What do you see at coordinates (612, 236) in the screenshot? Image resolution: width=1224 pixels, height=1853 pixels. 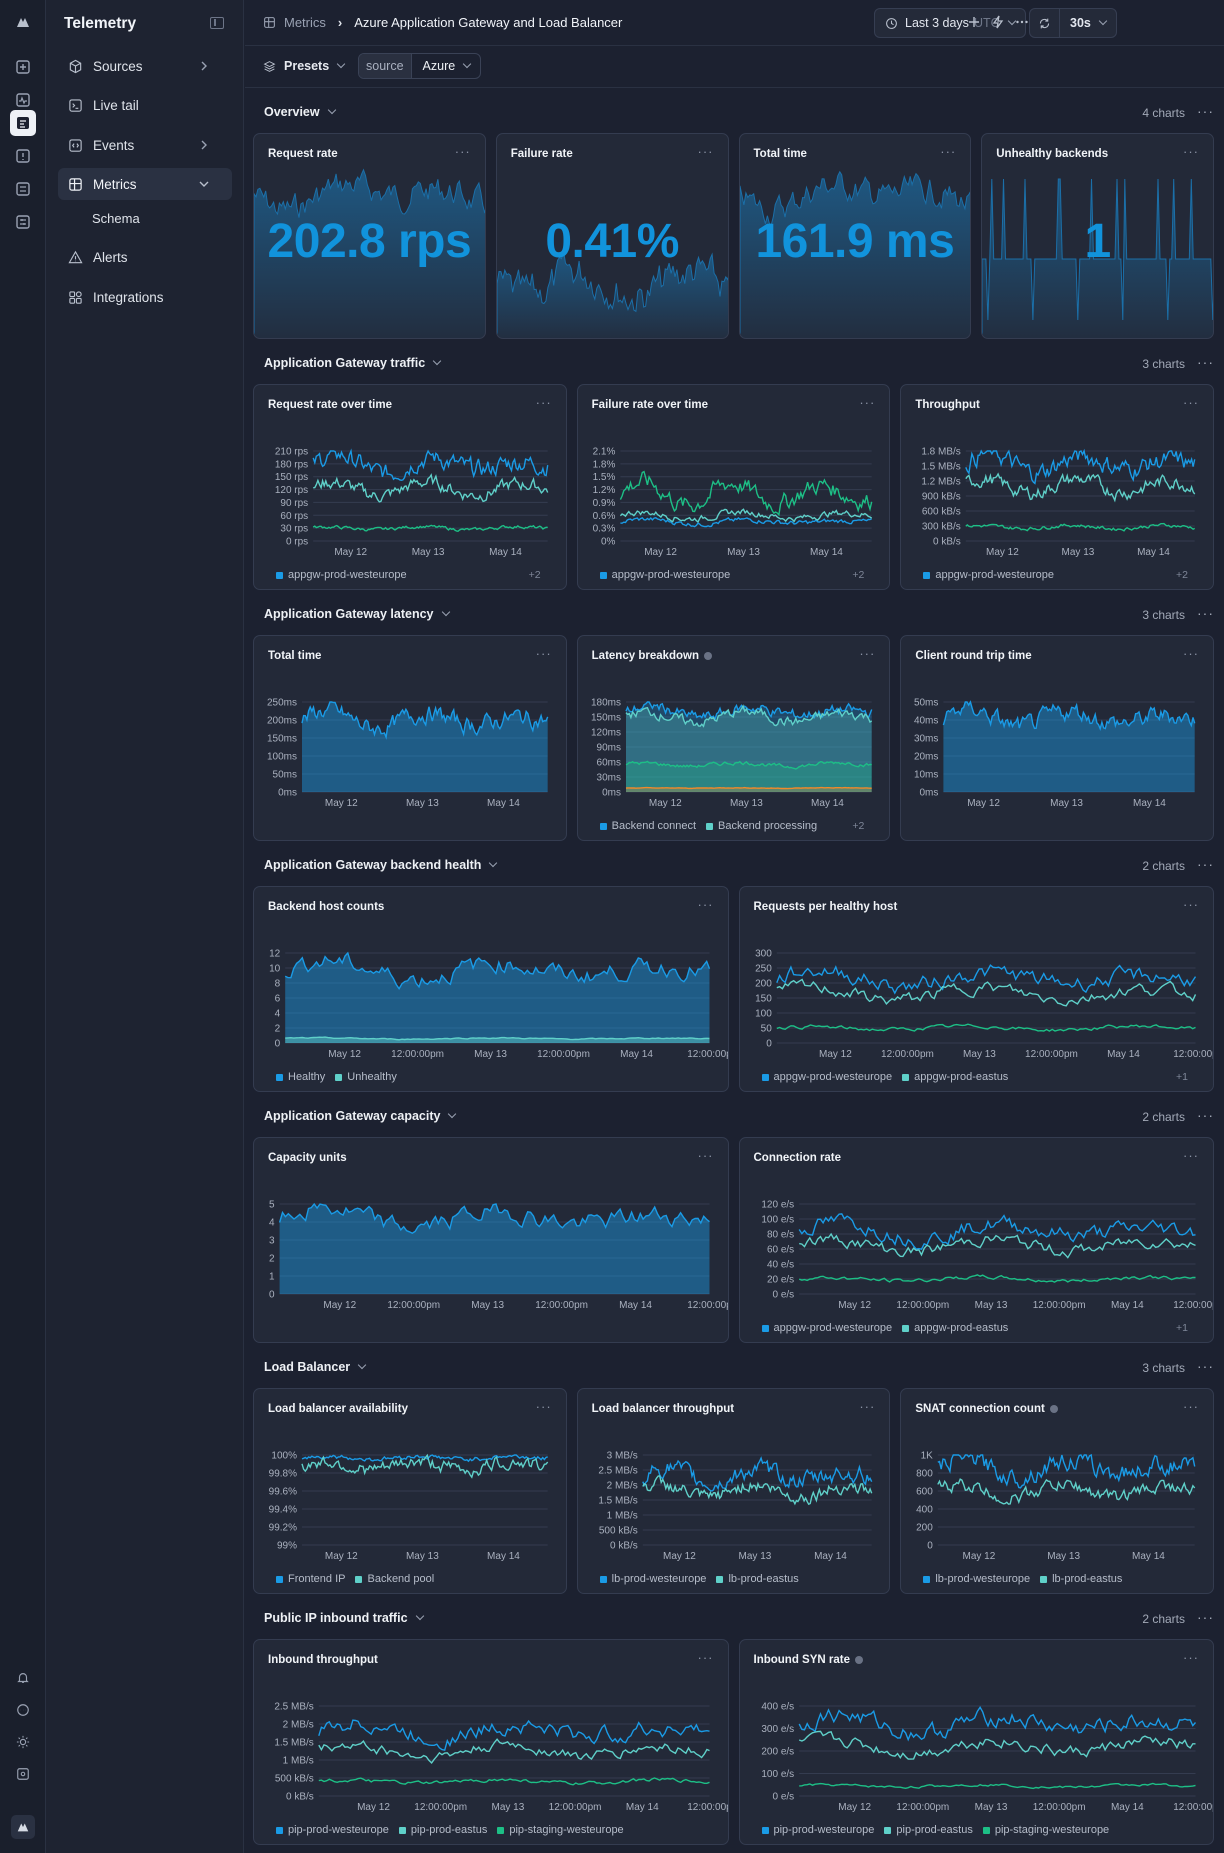 I see `stat-card-failure-rate: Failure rate ··· 0.41%` at bounding box center [612, 236].